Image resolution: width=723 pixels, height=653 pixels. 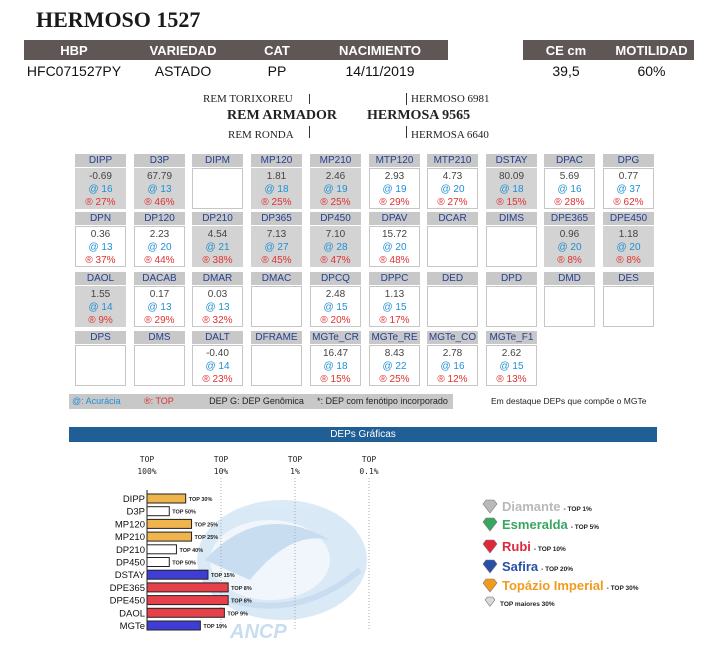 I want to click on bar-value-label: TOP 8%, so click(x=241, y=602).